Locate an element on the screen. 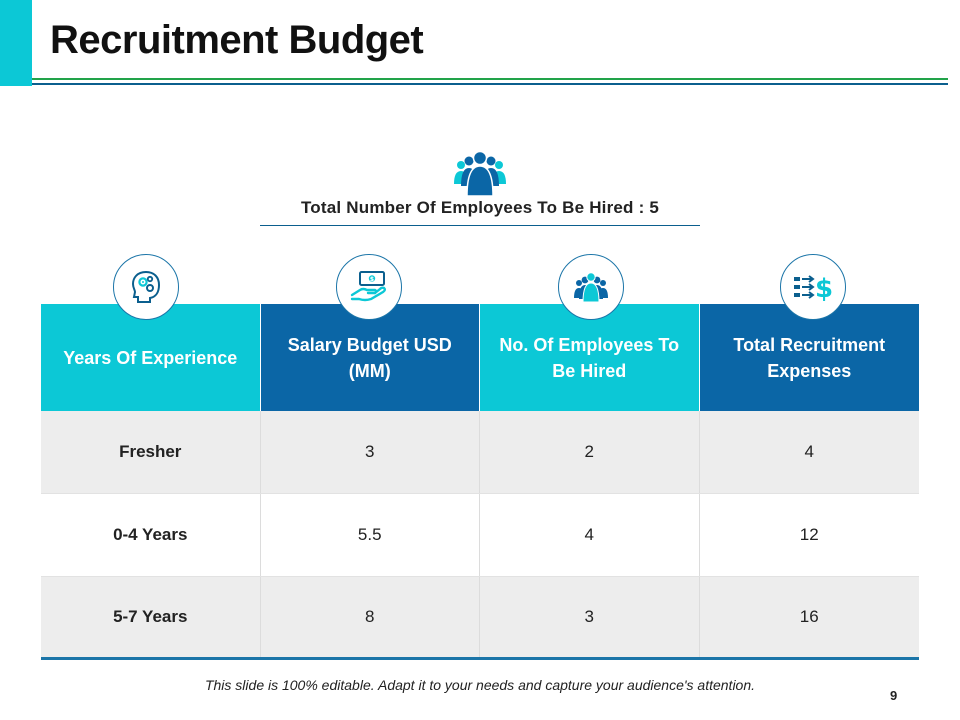 Image resolution: width=960 pixels, height=720 pixels. table-cell: 8 is located at coordinates (370, 617).